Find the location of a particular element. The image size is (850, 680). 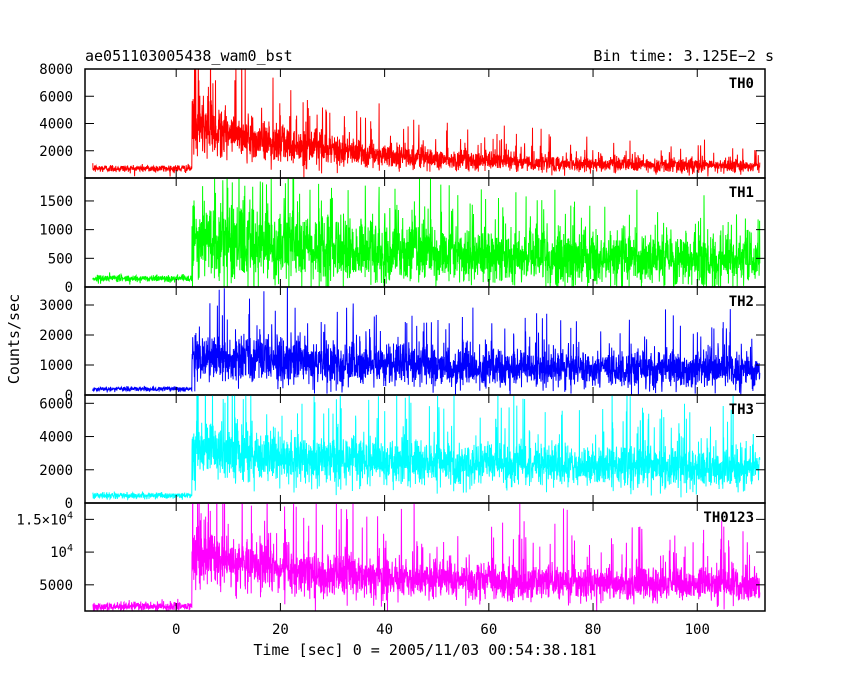

panel-label: TH0 is located at coordinates (741, 84).